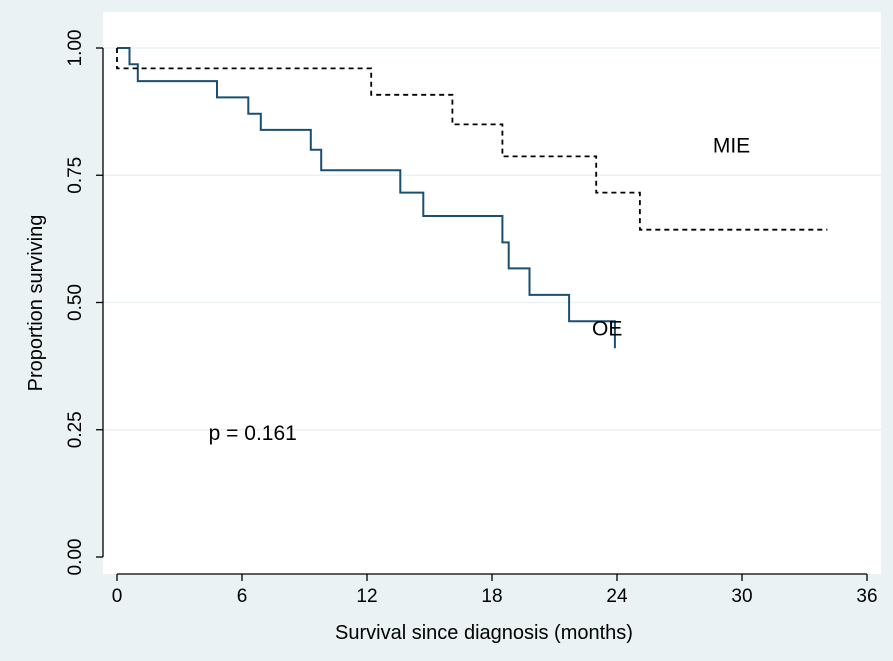 The image size is (893, 661). I want to click on y-tick-label-1: 0.25, so click(75, 429).